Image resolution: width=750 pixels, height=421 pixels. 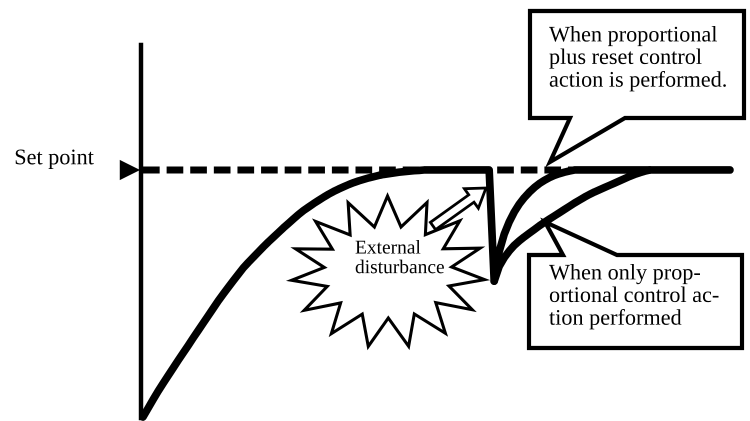 What do you see at coordinates (55, 159) in the screenshot?
I see `ref-line-label: Set point` at bounding box center [55, 159].